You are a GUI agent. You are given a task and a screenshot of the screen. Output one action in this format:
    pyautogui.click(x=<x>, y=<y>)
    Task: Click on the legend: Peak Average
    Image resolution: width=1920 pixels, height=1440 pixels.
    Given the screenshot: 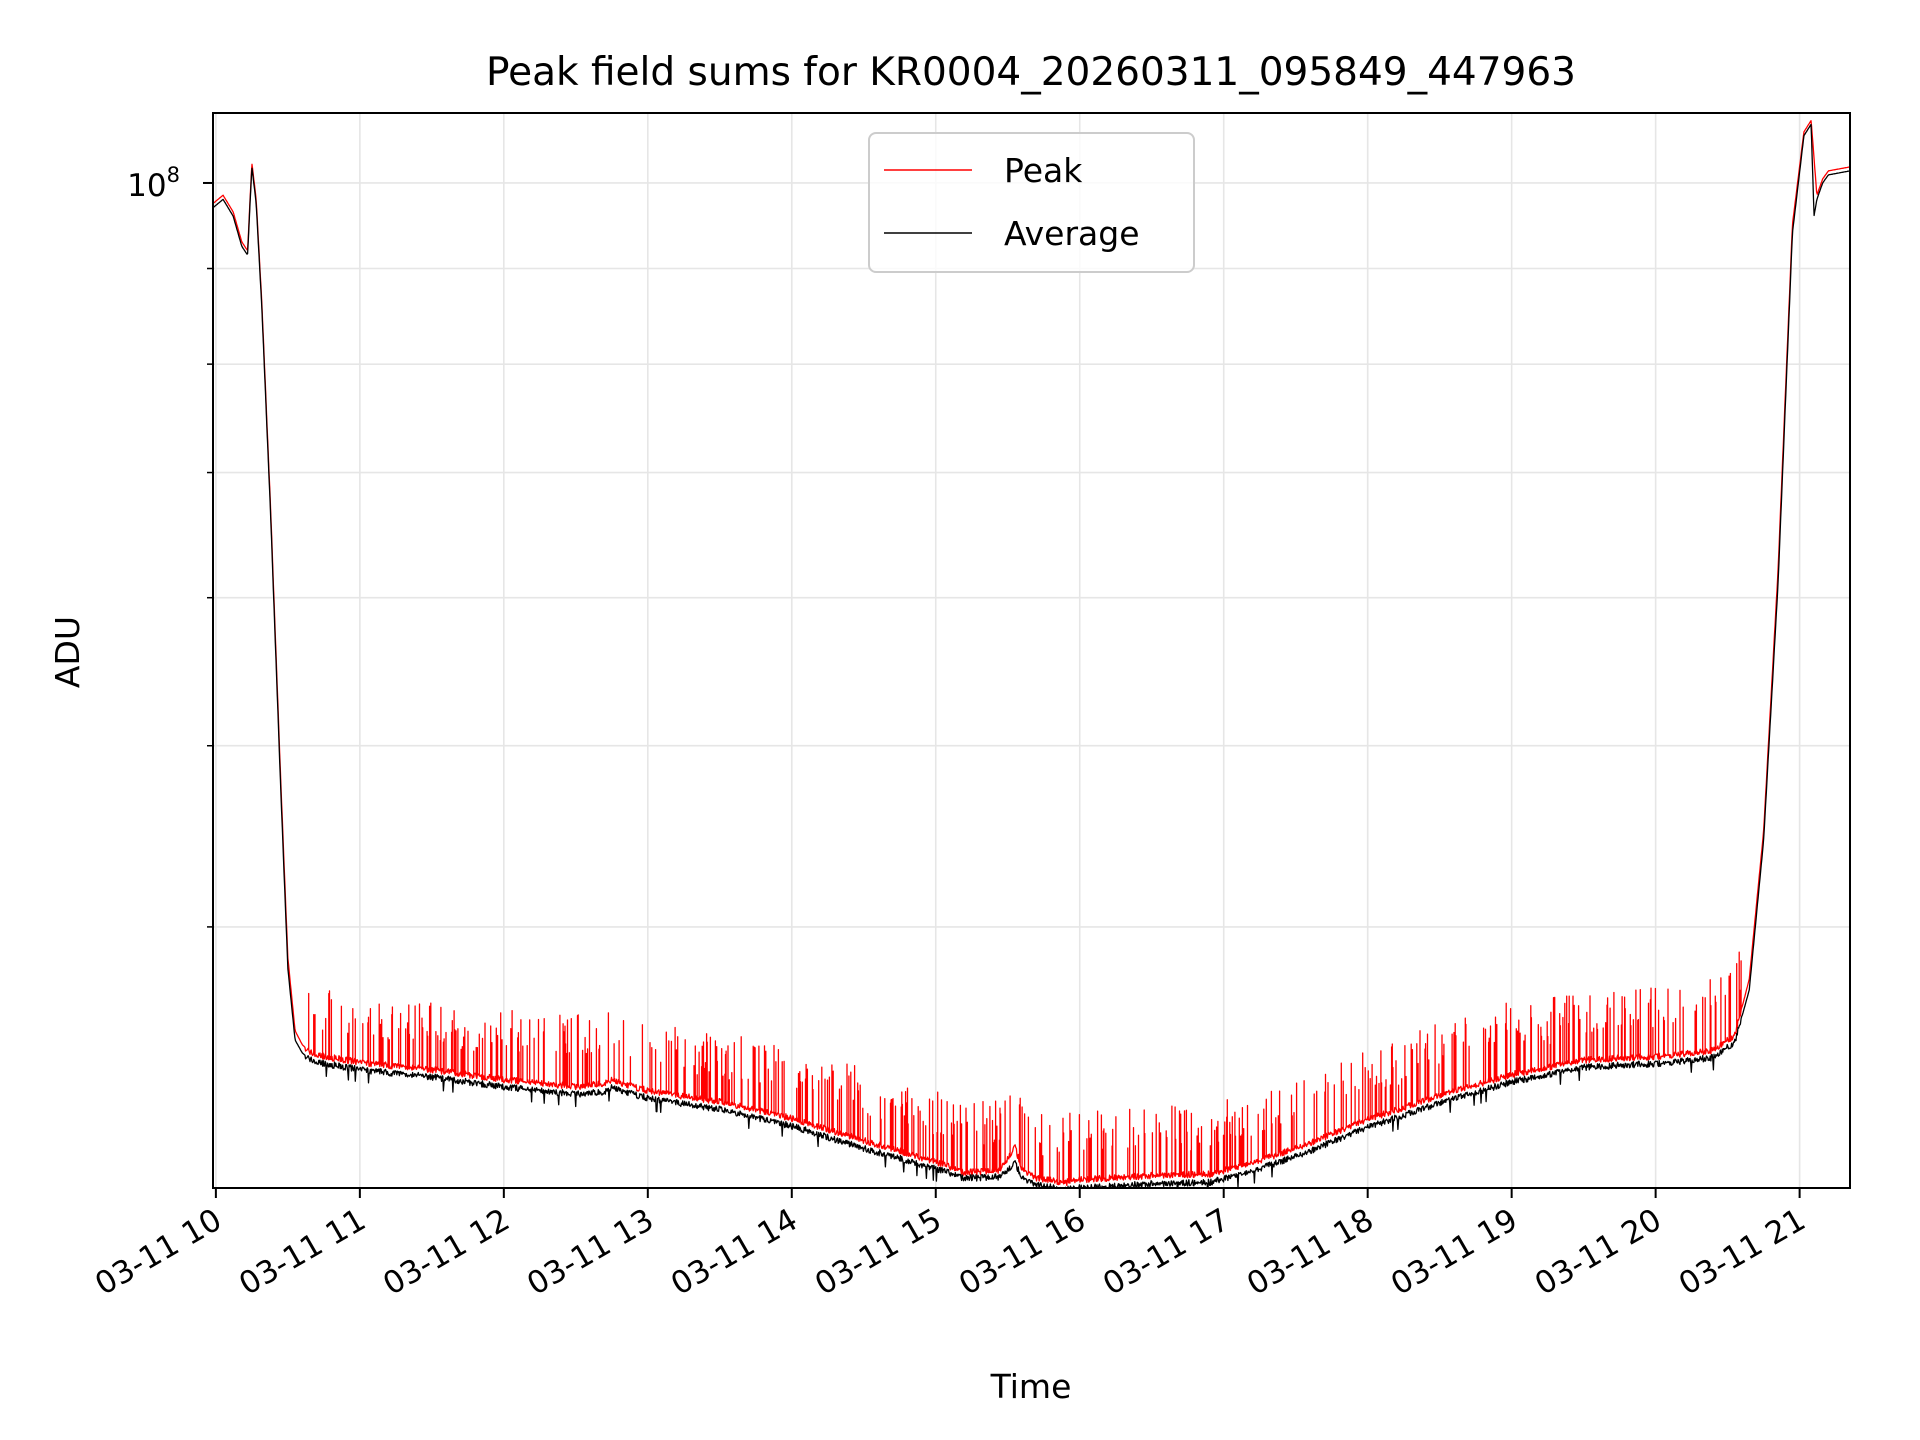 What is the action you would take?
    pyautogui.click(x=1031, y=202)
    